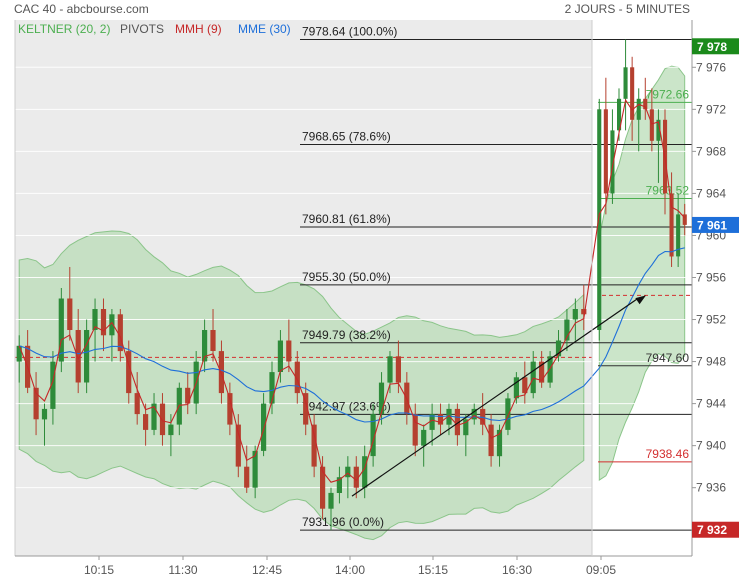  Describe the element at coordinates (64, 29) in the screenshot. I see `legend-keltner: KELTNER (20, 2)` at that location.